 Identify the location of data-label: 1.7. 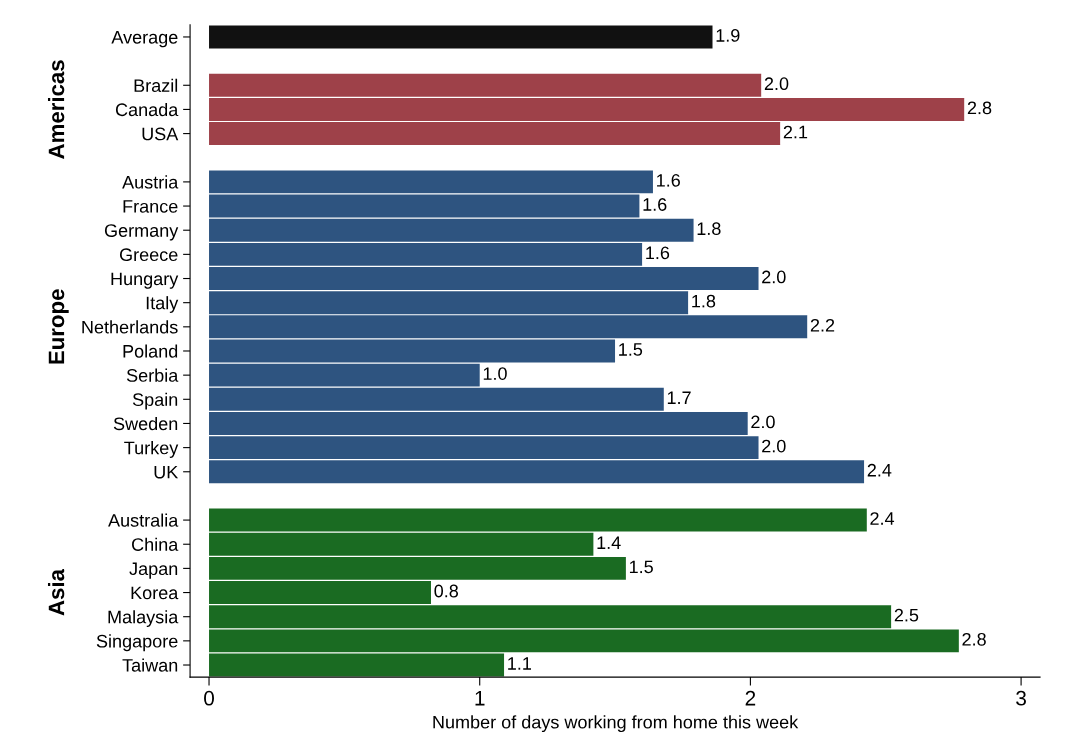
(679, 397).